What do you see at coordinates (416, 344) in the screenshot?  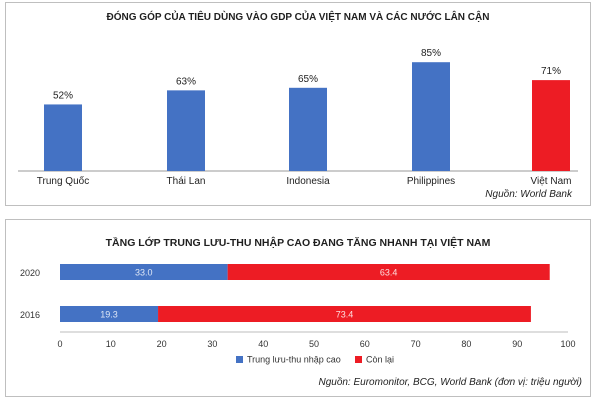 I see `tick-label: 70` at bounding box center [416, 344].